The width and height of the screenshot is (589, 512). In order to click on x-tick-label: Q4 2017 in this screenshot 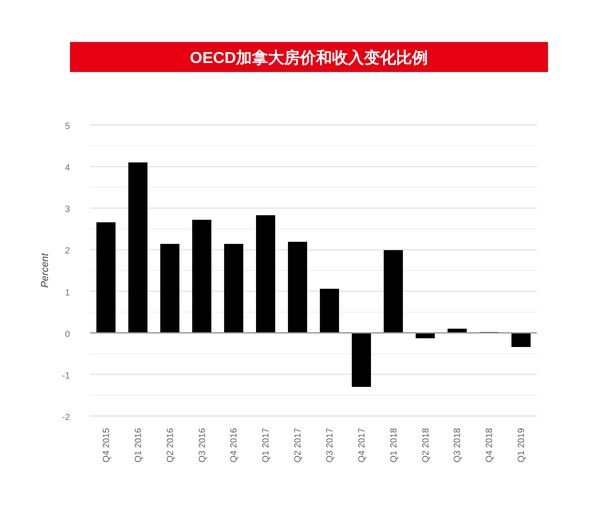, I will do `click(361, 445)`.